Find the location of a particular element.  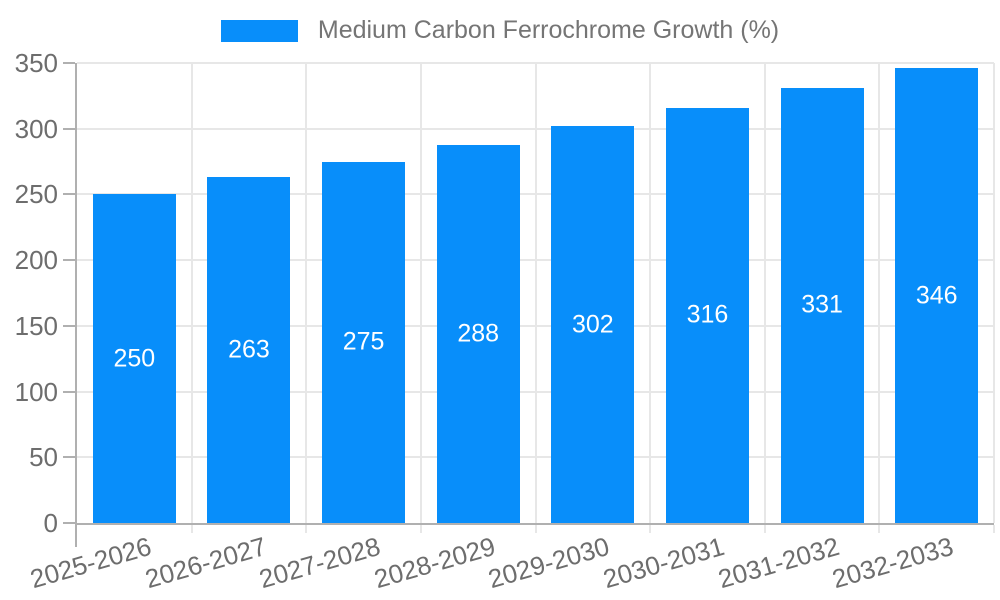

bar-value-label: 346 is located at coordinates (936, 295).